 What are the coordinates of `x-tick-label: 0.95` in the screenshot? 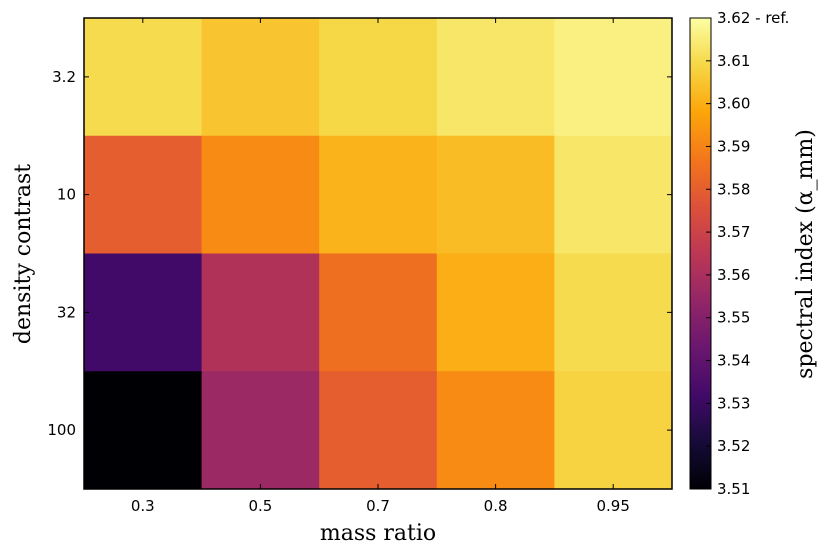 It's located at (612, 506).